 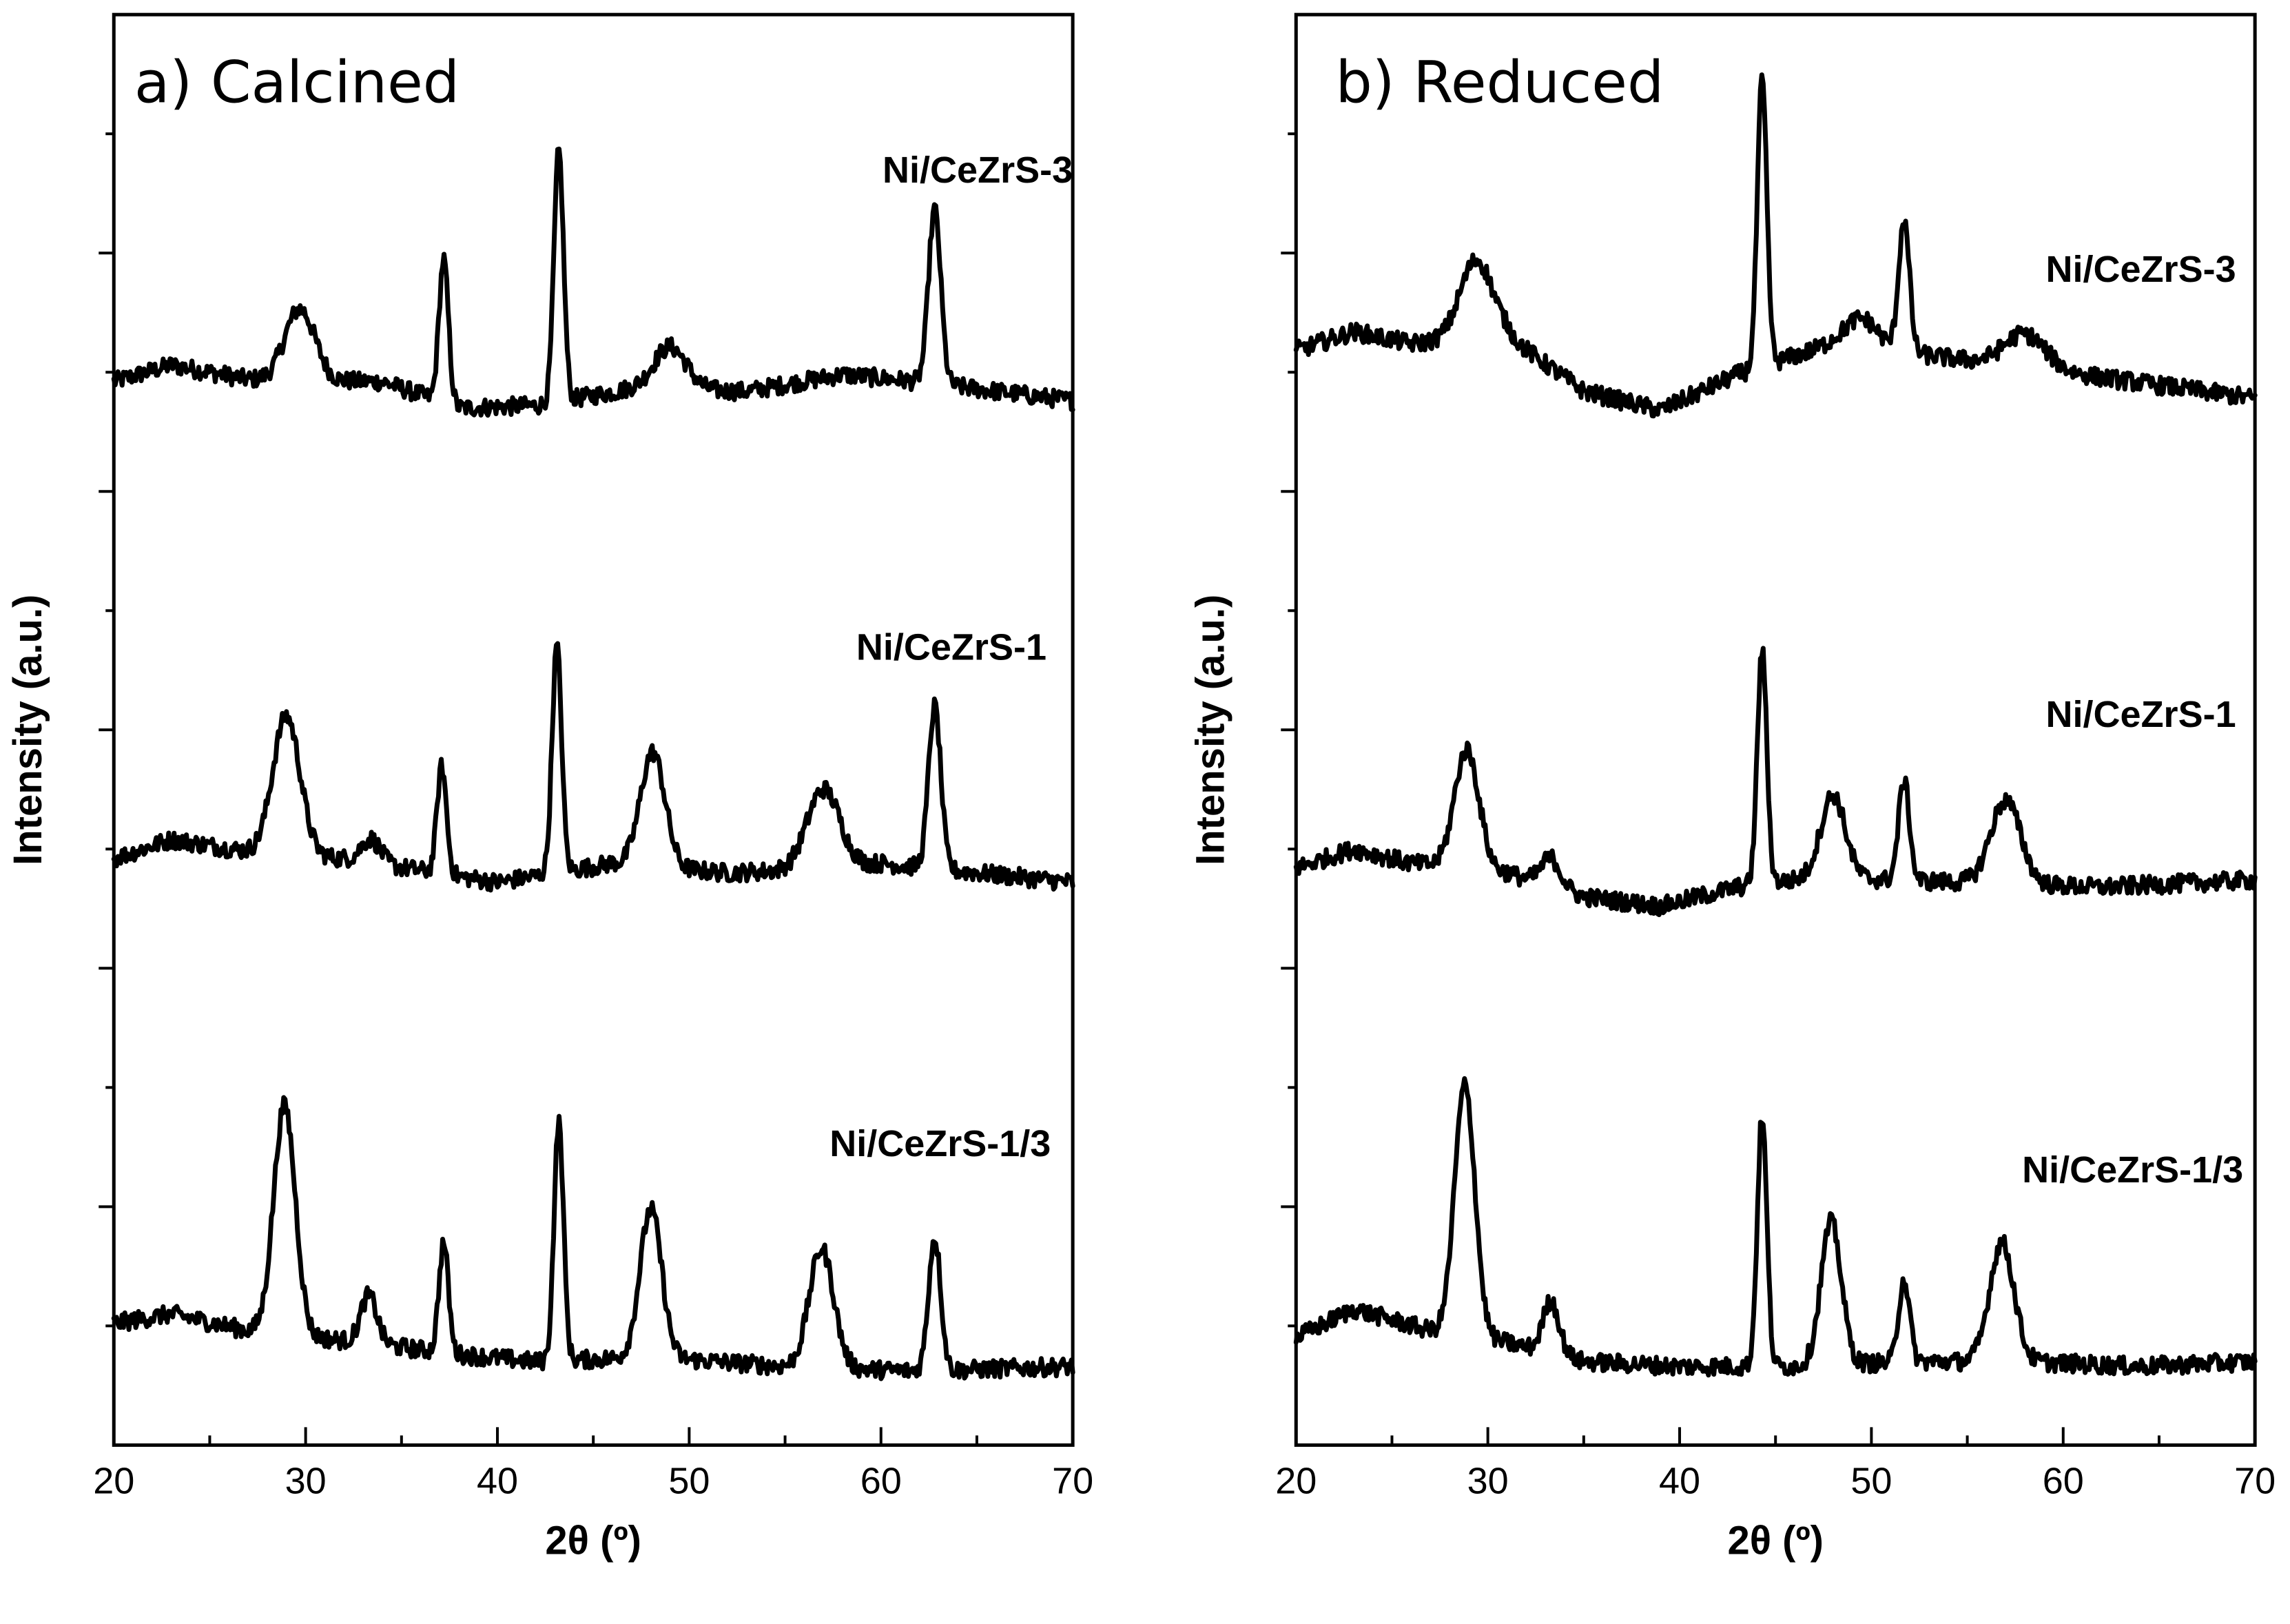 I want to click on panel-title: b) Reduced, so click(x=1499, y=82).